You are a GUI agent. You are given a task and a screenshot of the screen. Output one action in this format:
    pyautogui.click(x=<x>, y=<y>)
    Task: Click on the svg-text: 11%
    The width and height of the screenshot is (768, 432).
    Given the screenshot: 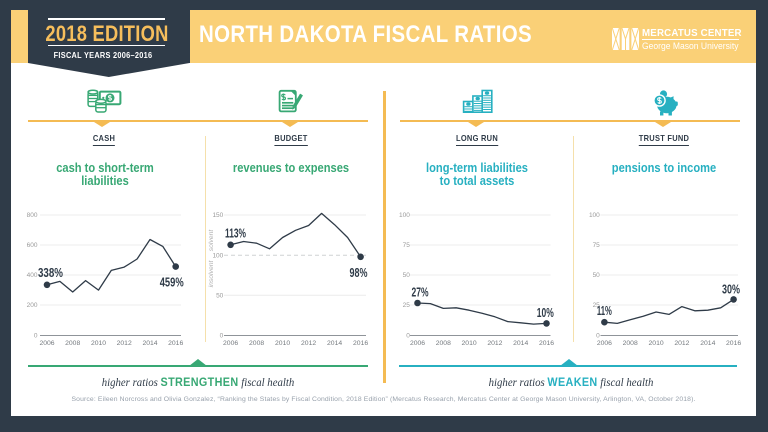 What is the action you would take?
    pyautogui.click(x=604, y=311)
    